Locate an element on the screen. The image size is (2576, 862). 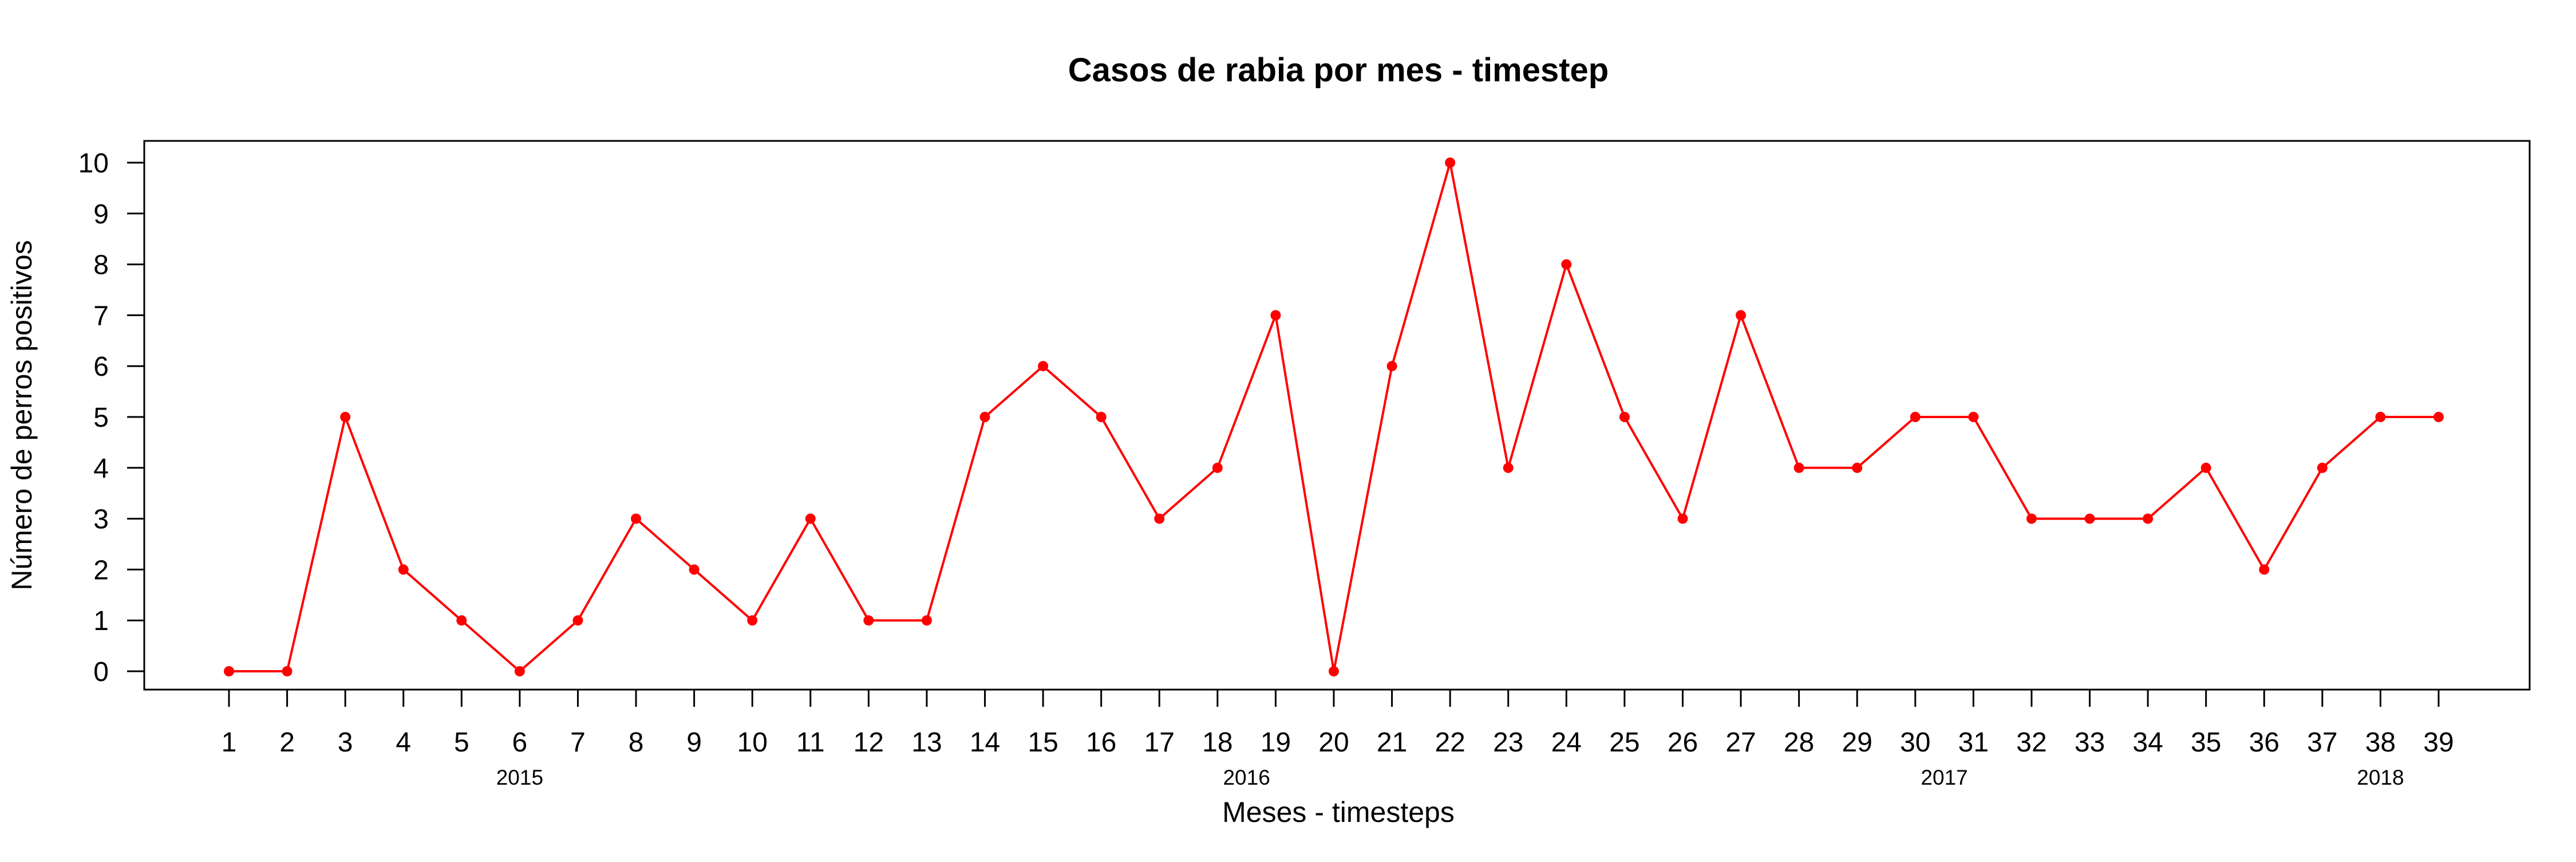
x-tick-label: 6 is located at coordinates (520, 743).